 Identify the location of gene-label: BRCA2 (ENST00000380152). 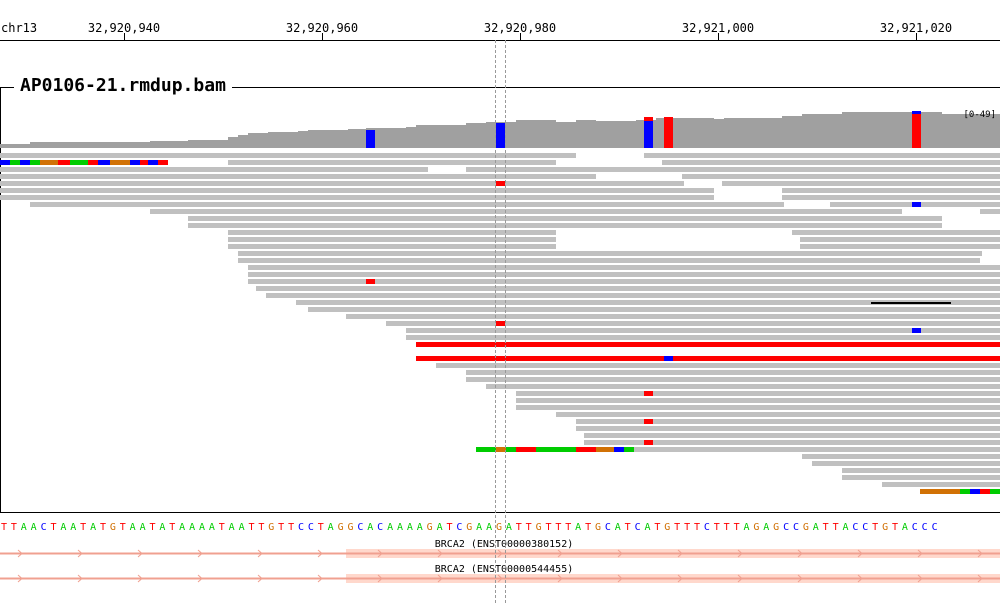
(504, 544).